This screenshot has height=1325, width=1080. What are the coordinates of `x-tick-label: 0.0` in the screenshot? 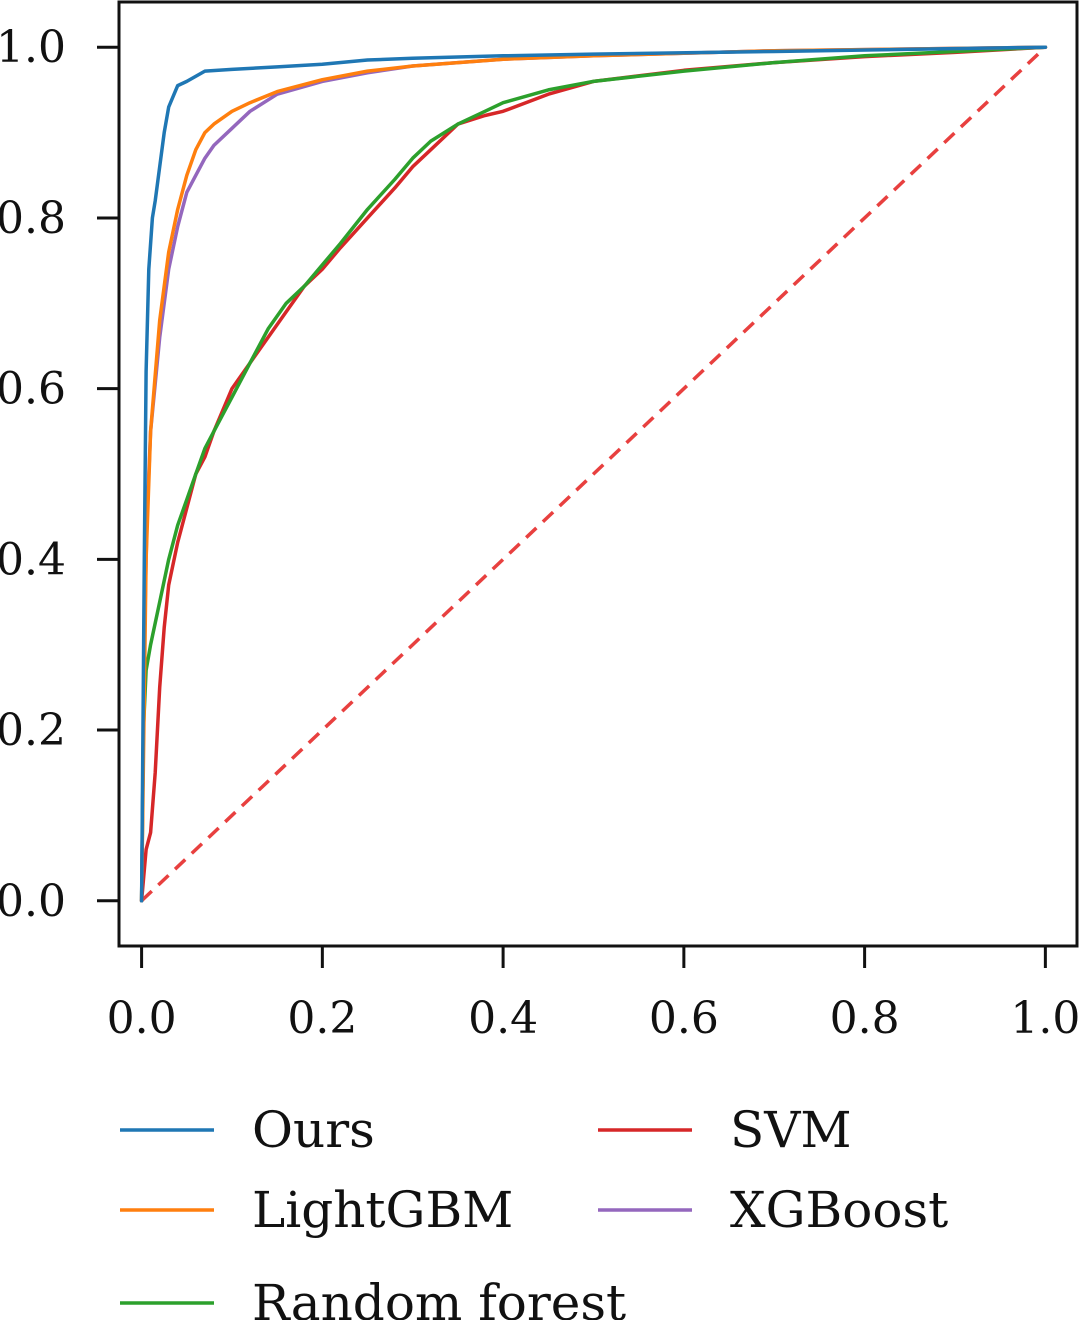 It's located at (142, 1018).